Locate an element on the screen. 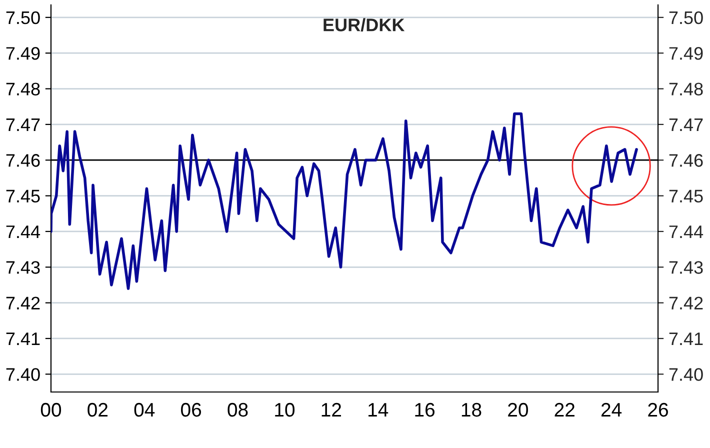 The image size is (710, 448). x-tick-label: 04 is located at coordinates (144, 409).